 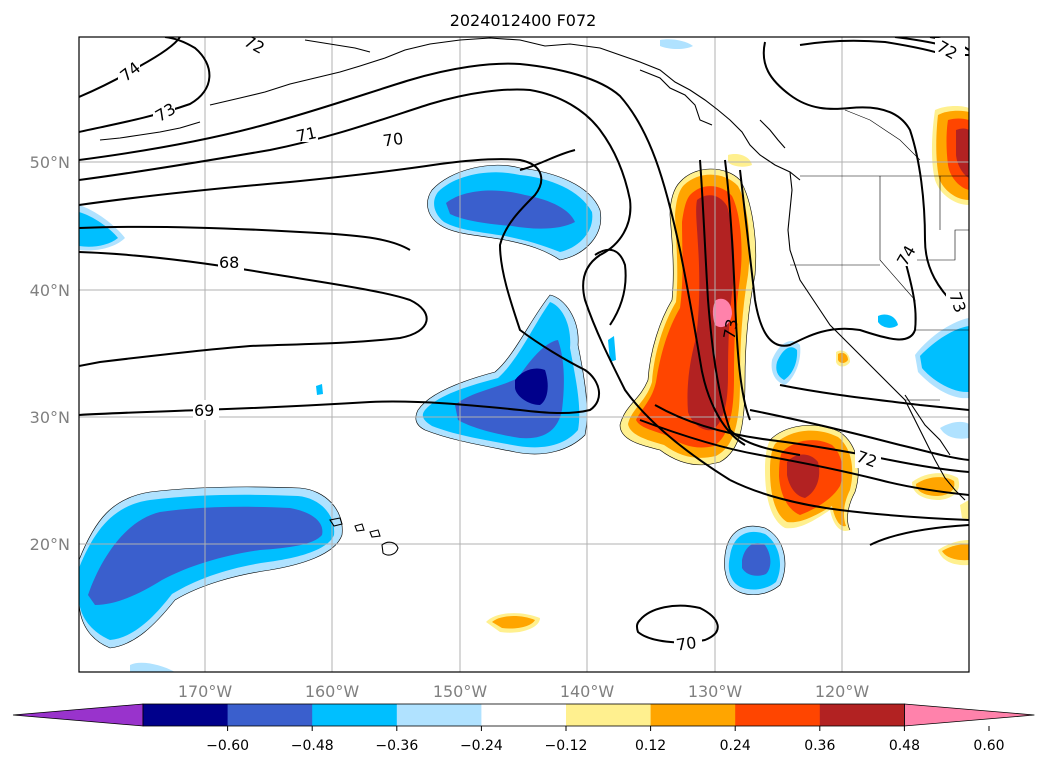 I want to click on contour-label-70-s: 70, so click(x=686, y=644).